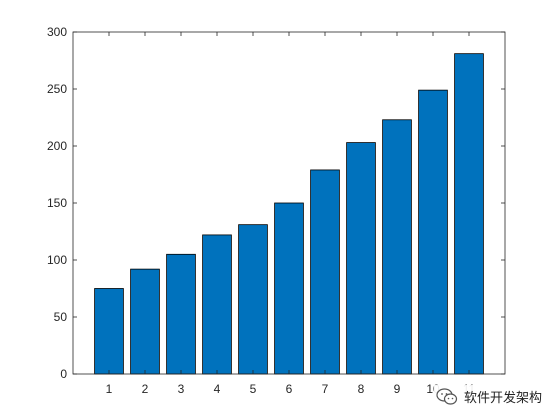 This screenshot has width=560, height=420. I want to click on watermark: 软件开发架构, so click(489, 396).